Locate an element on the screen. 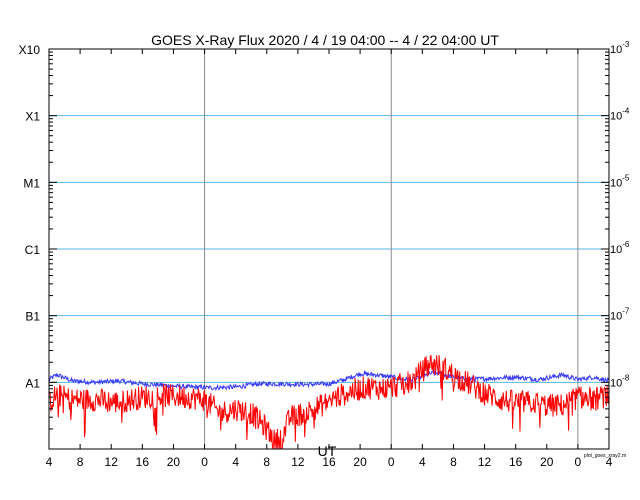 The image size is (640, 500). y-class-label-x1: X1 is located at coordinates (32, 117).